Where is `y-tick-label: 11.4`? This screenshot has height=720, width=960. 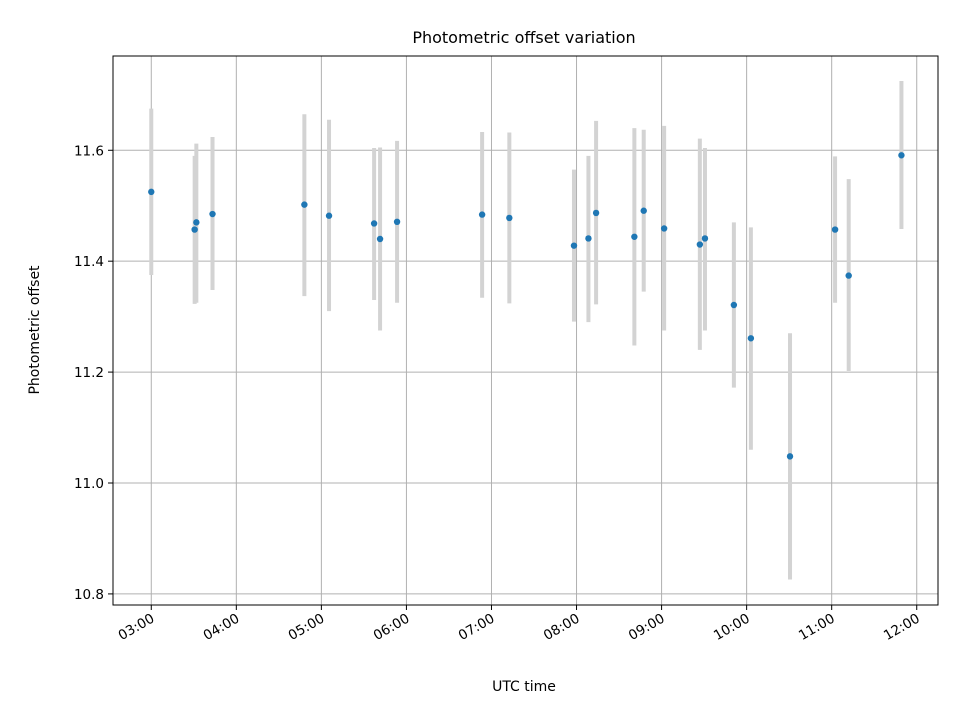
y-tick-label: 11.4 is located at coordinates (89, 262).